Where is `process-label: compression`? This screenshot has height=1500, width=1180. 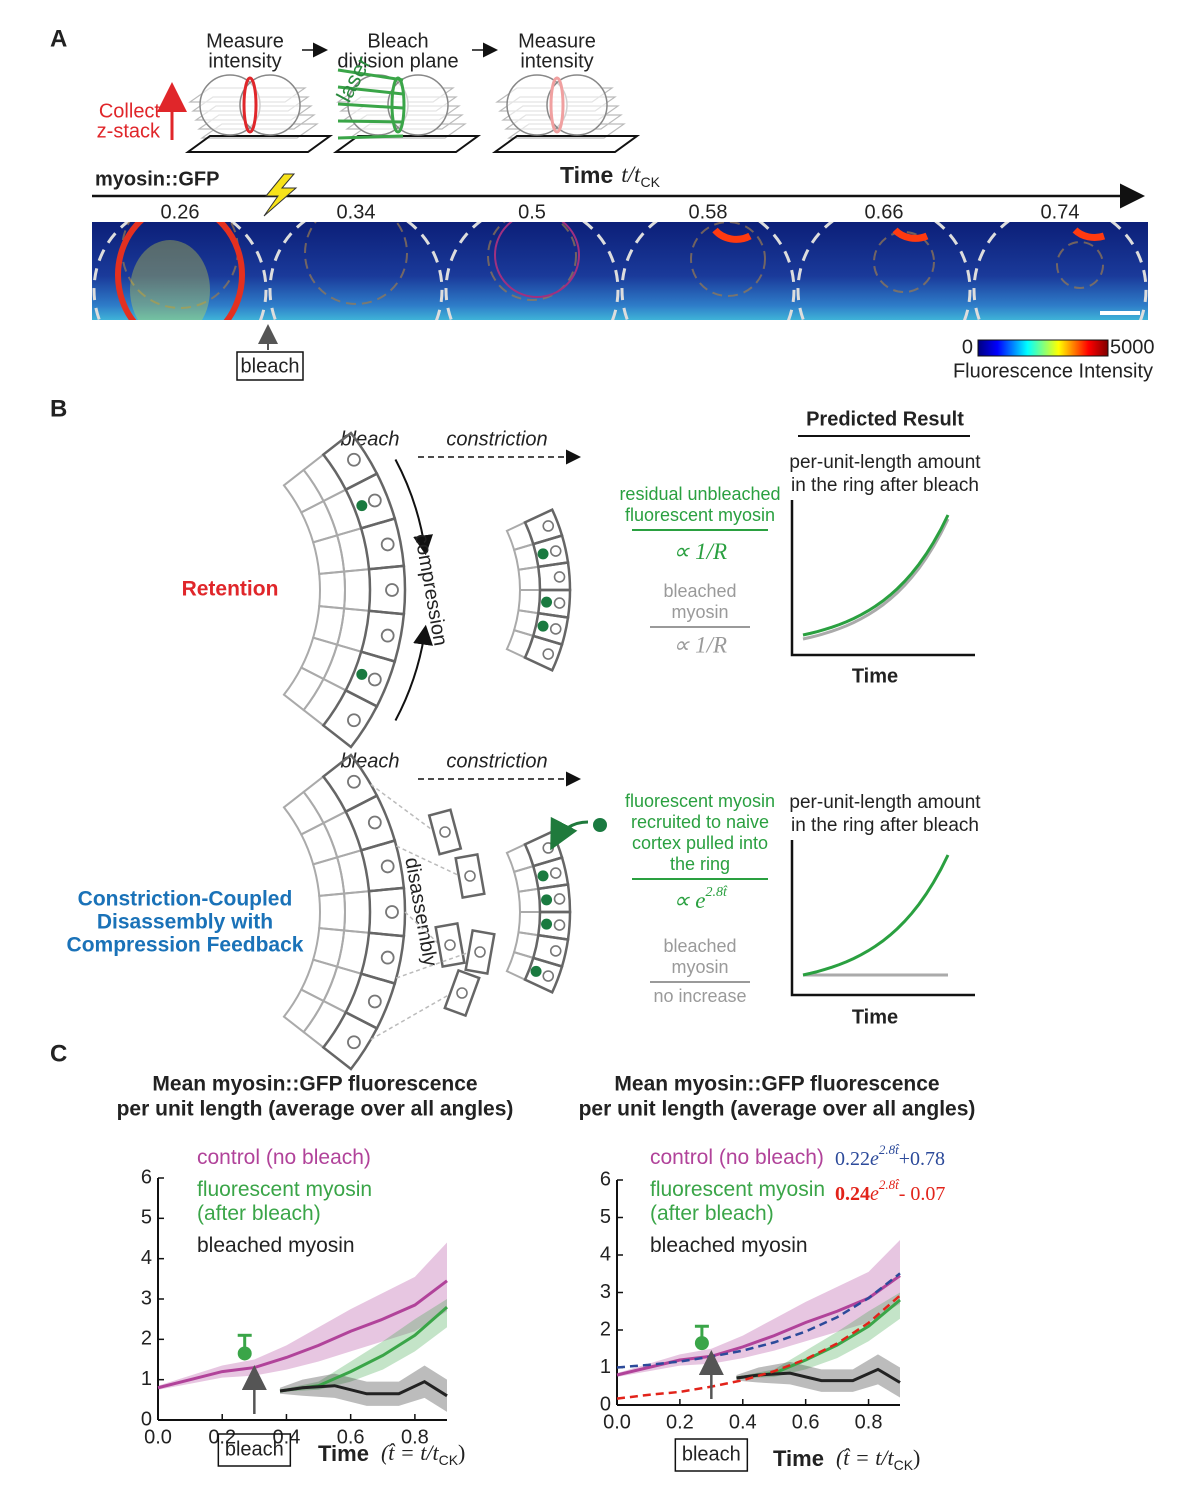
process-label: compression is located at coordinates (430, 589).